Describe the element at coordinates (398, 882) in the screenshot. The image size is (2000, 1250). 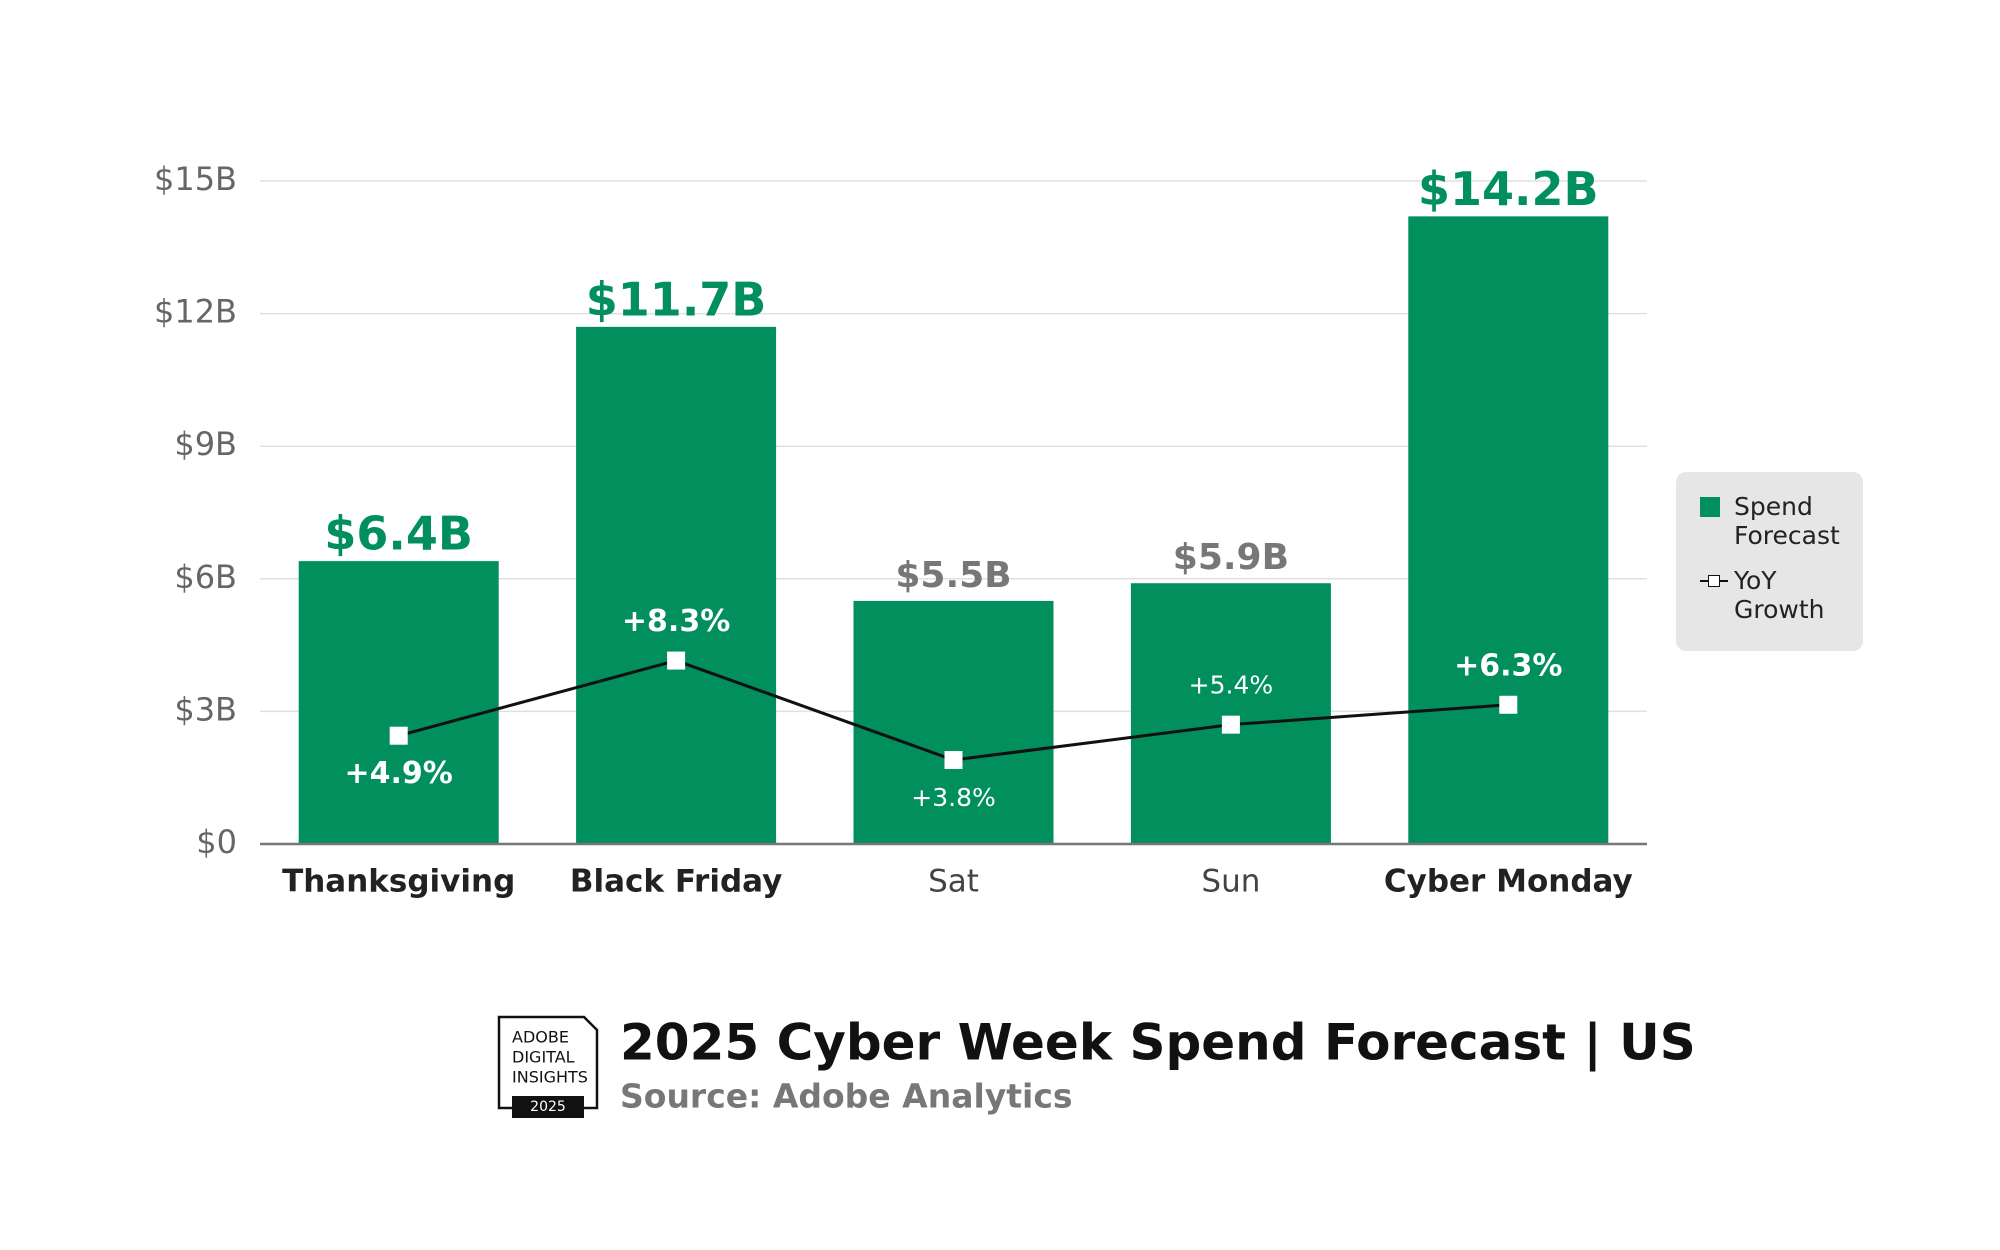
I see `x-tick-label: Thanksgiving` at that location.